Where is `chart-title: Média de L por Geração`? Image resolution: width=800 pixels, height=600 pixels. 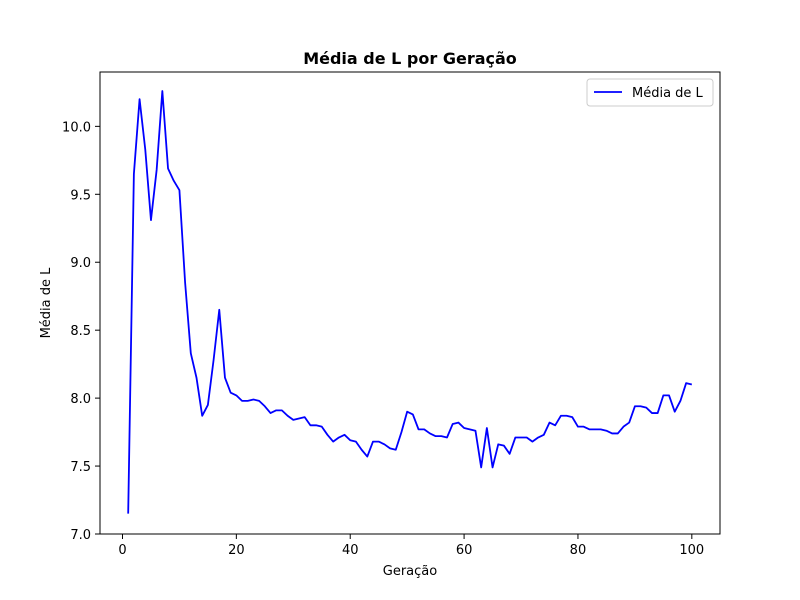 chart-title: Média de L por Geração is located at coordinates (410, 58).